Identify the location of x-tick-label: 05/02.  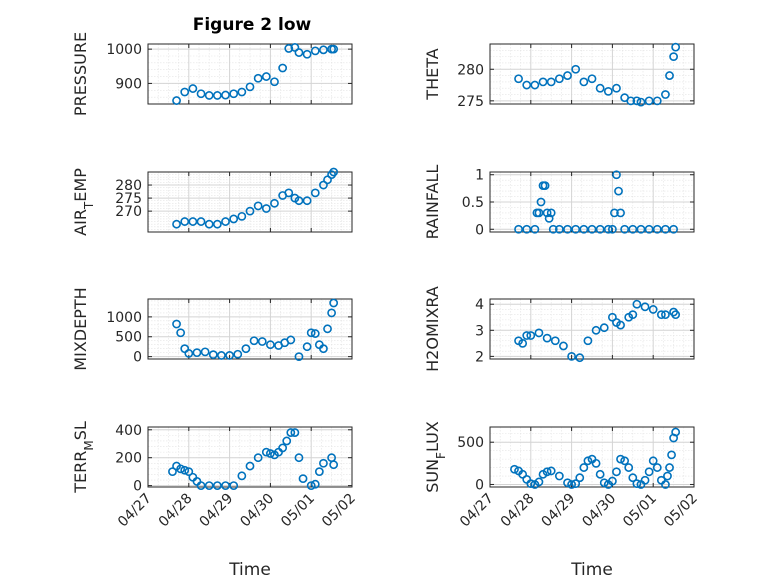
(681, 511).